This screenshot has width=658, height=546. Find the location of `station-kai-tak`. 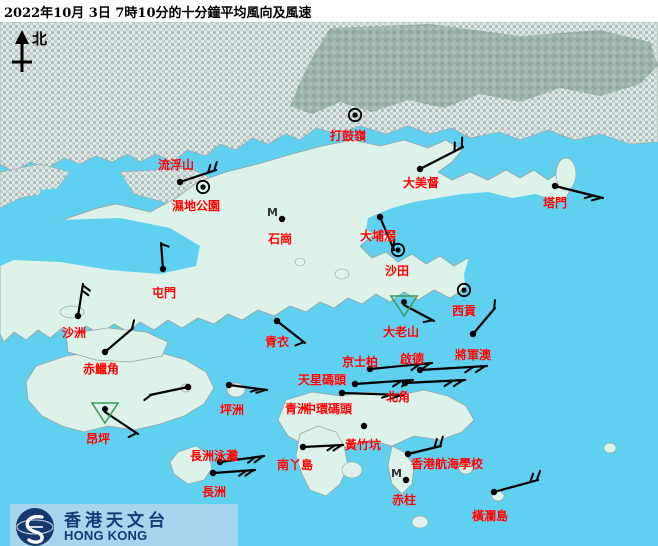

station-kai-tak is located at coordinates (452, 369).